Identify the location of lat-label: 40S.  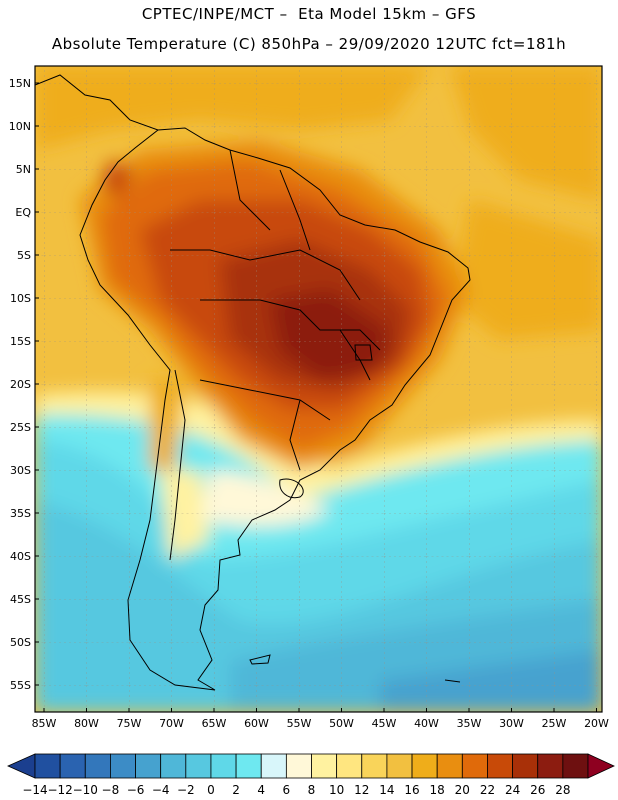
(20, 556).